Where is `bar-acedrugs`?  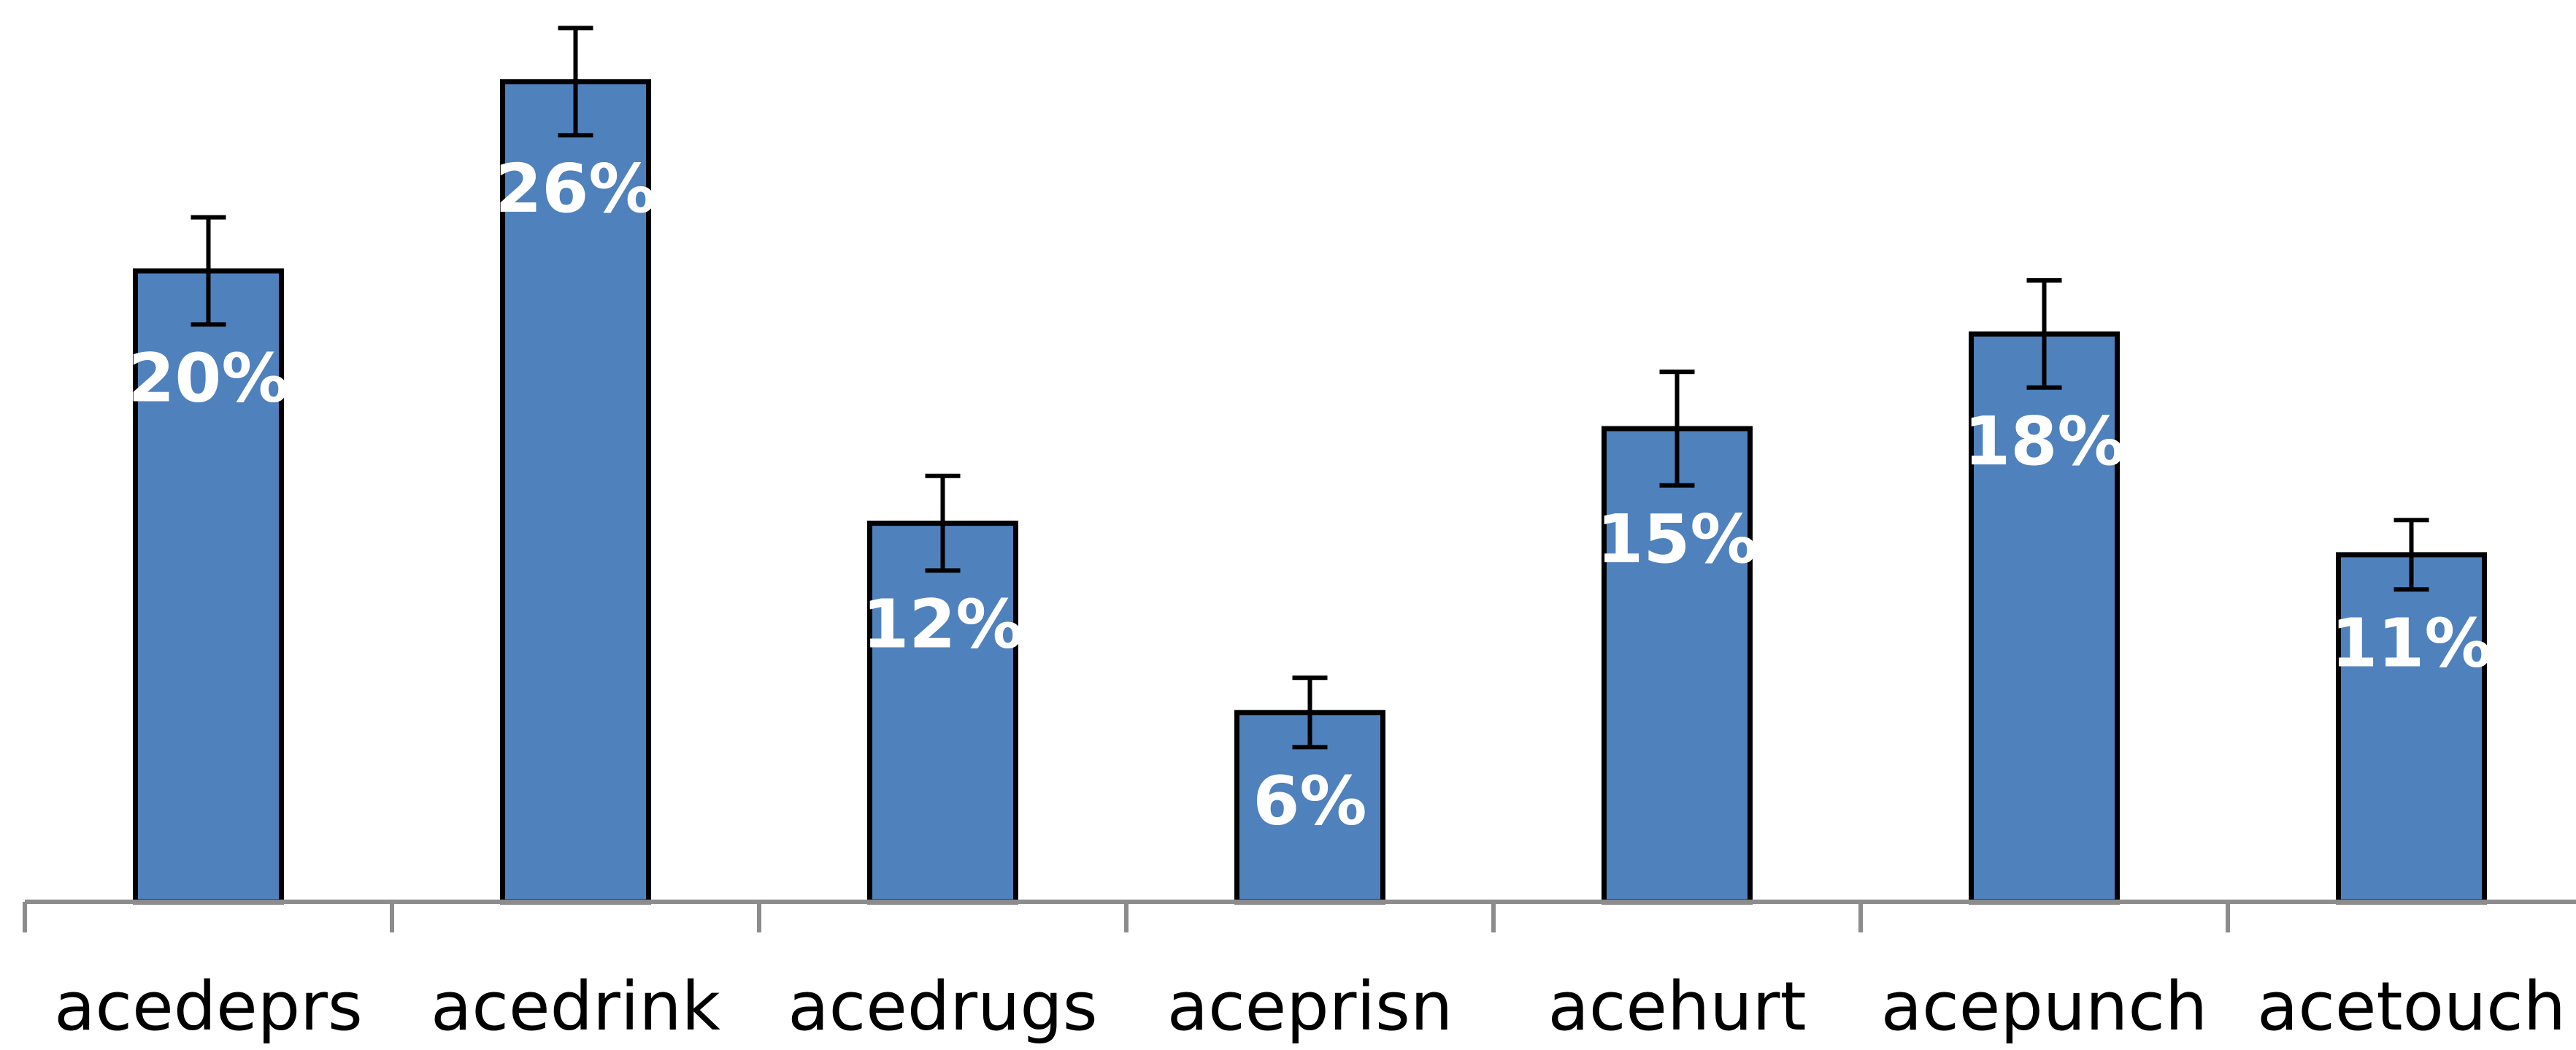
bar-acedrugs is located at coordinates (942, 713).